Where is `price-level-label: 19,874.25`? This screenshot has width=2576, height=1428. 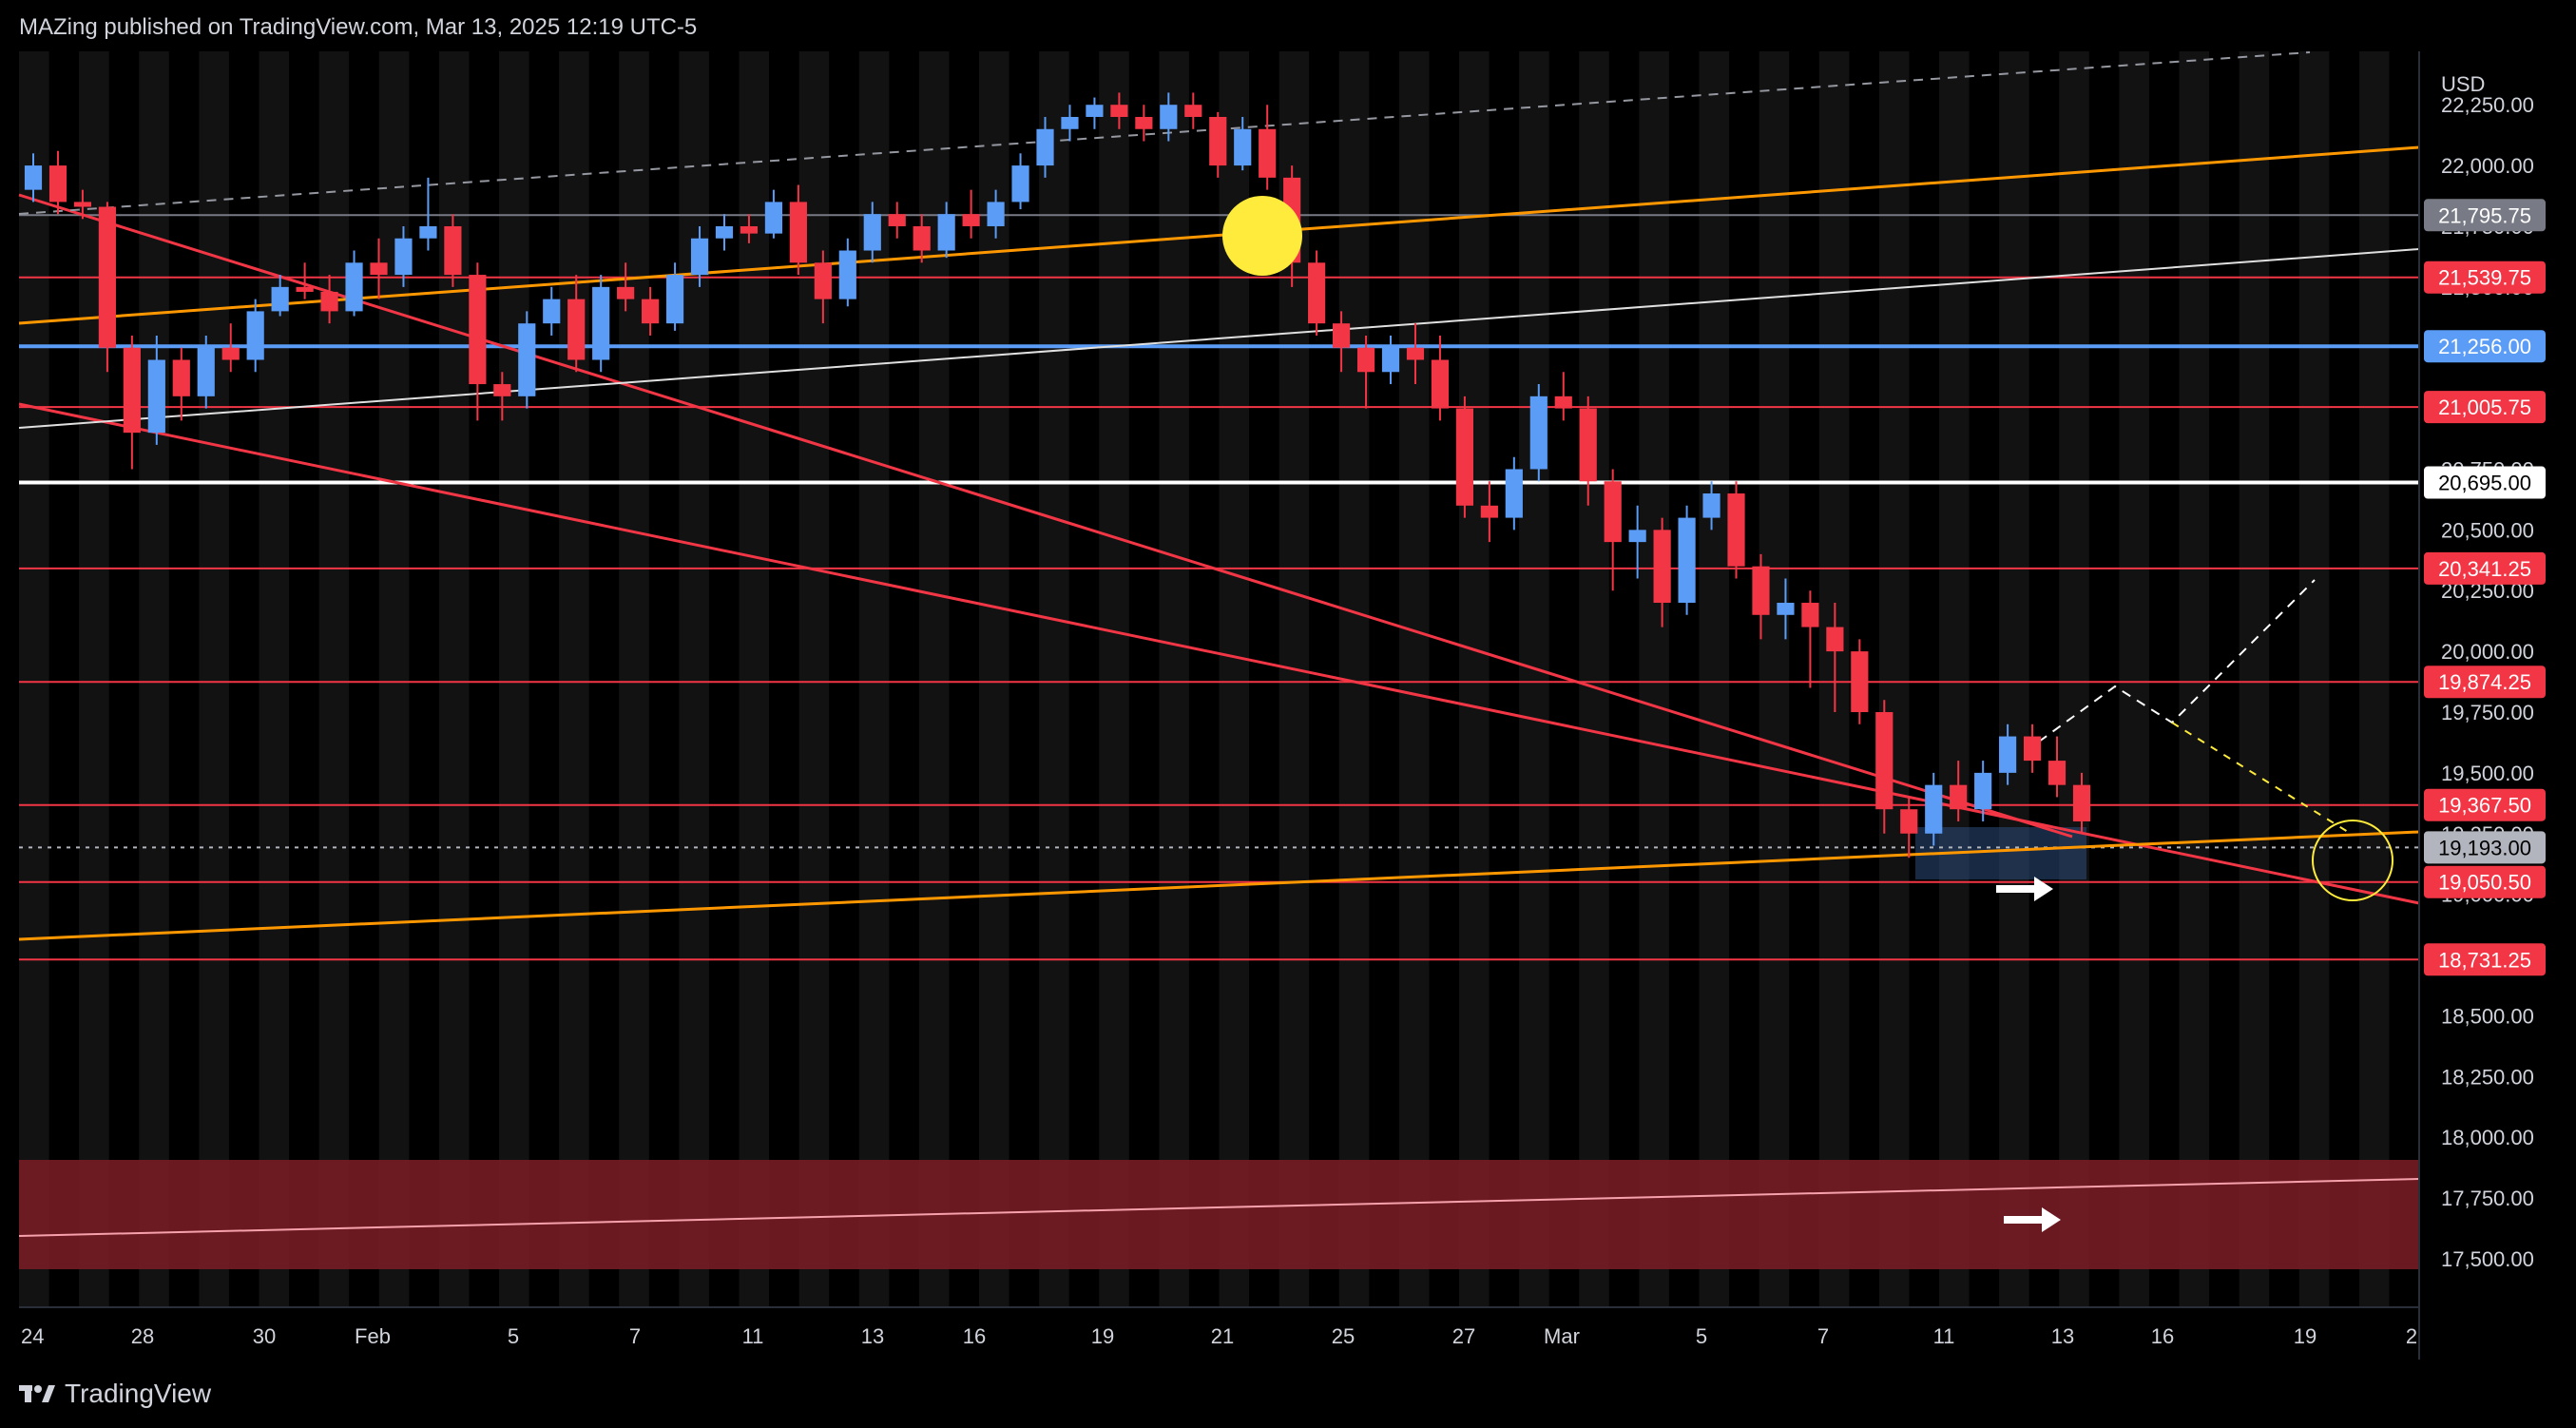
price-level-label: 19,874.25 is located at coordinates (2485, 682).